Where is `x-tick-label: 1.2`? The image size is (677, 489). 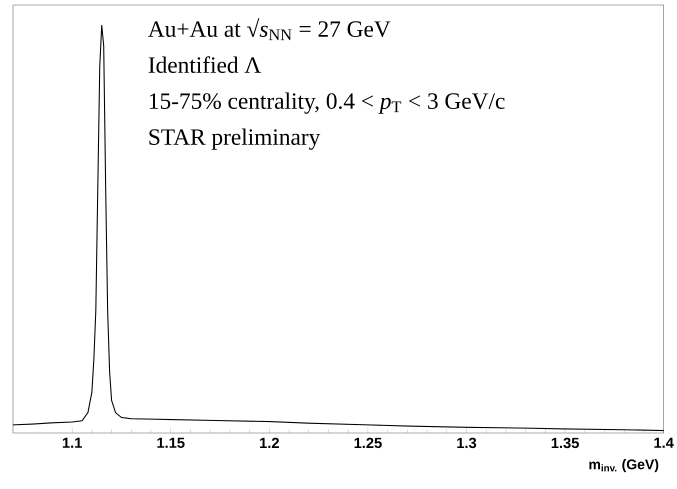 x-tick-label: 1.2 is located at coordinates (269, 443).